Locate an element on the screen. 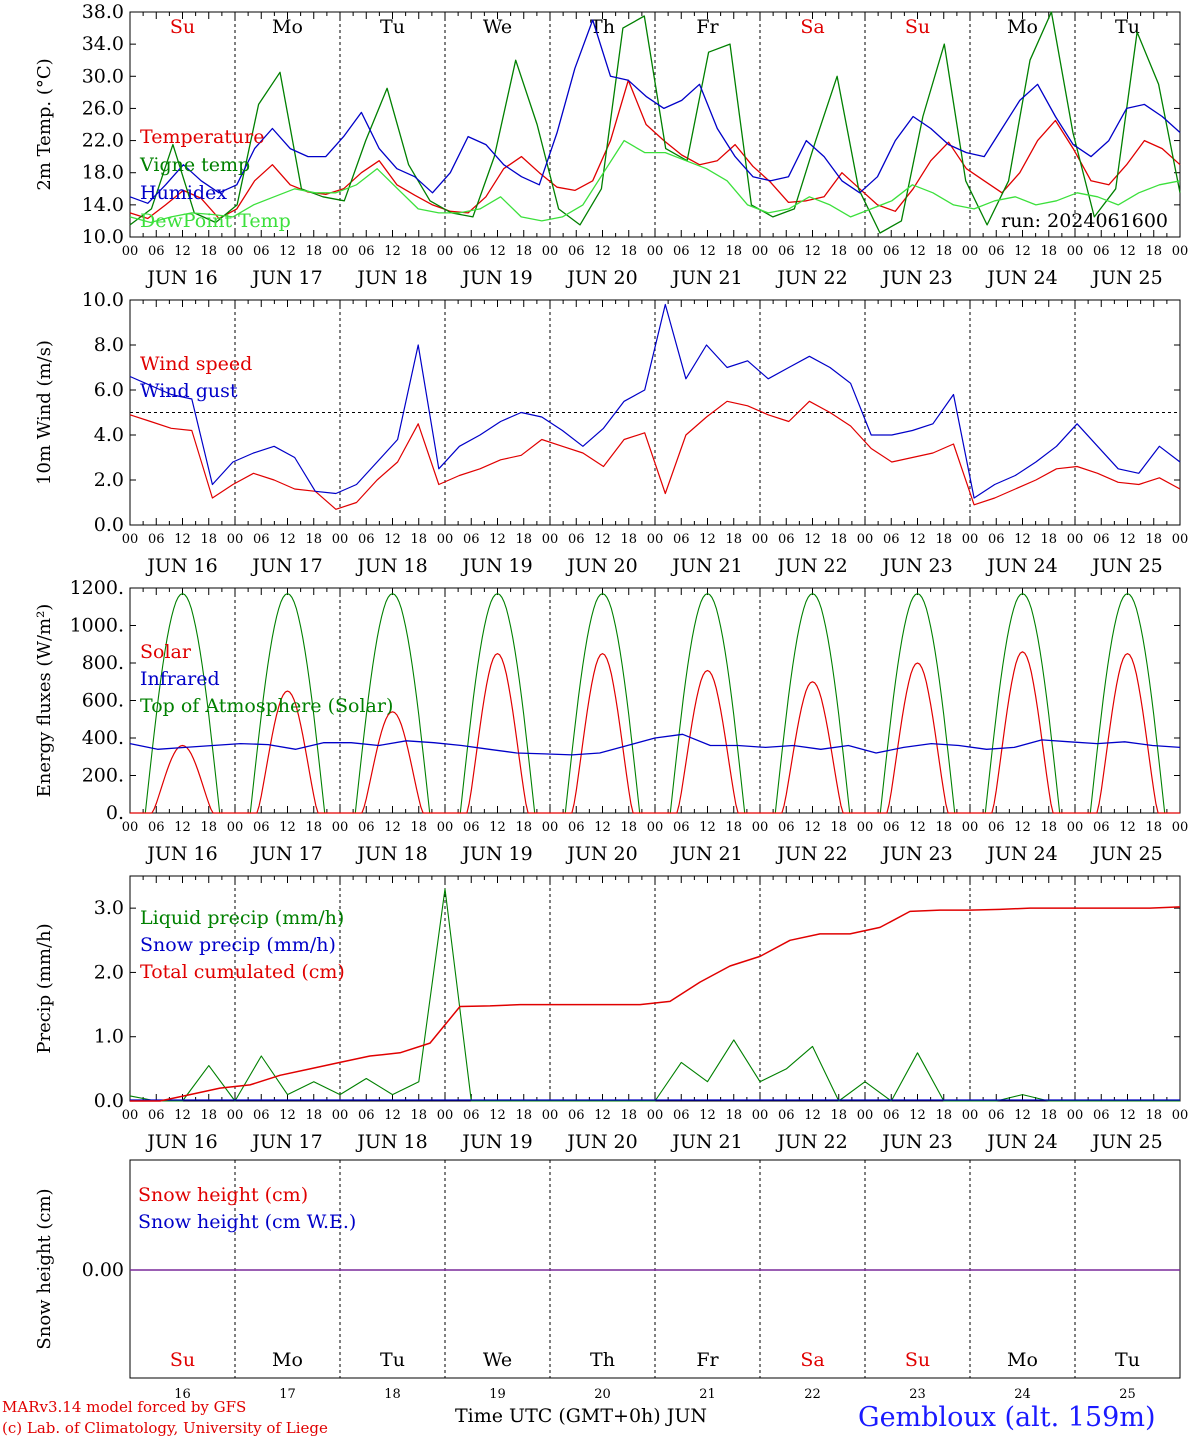 Image resolution: width=1194 pixels, height=1440 pixels. y-tick-label: 8.0 is located at coordinates (109, 345).